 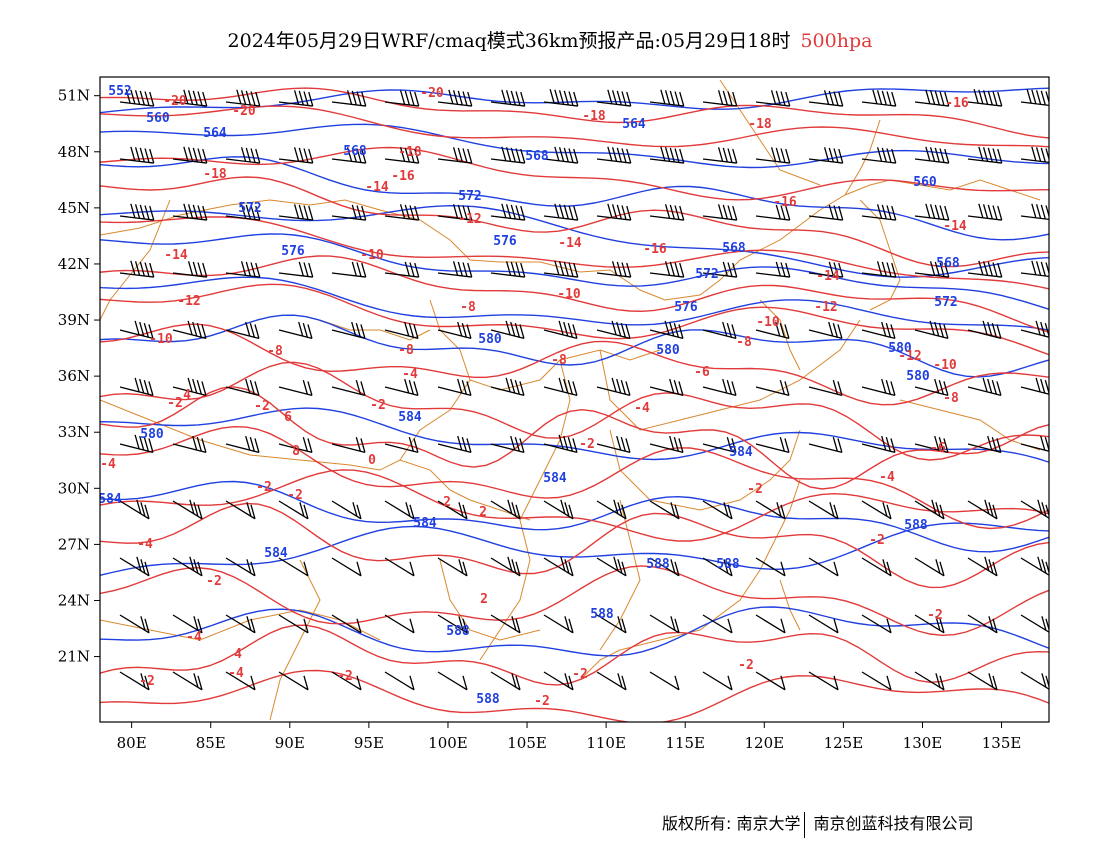 What do you see at coordinates (836, 41) in the screenshot?
I see `title-level: 500hpa` at bounding box center [836, 41].